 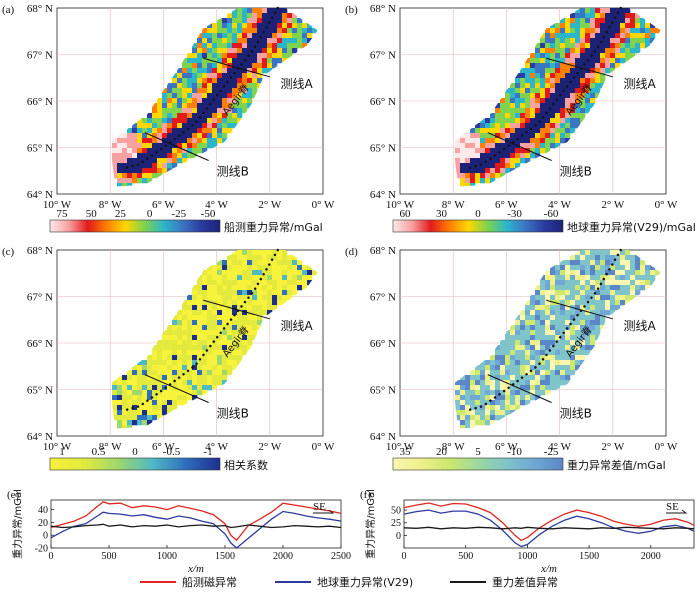 What do you see at coordinates (40, 391) in the screenshot?
I see `lat-tick-label: 65° N` at bounding box center [40, 391].